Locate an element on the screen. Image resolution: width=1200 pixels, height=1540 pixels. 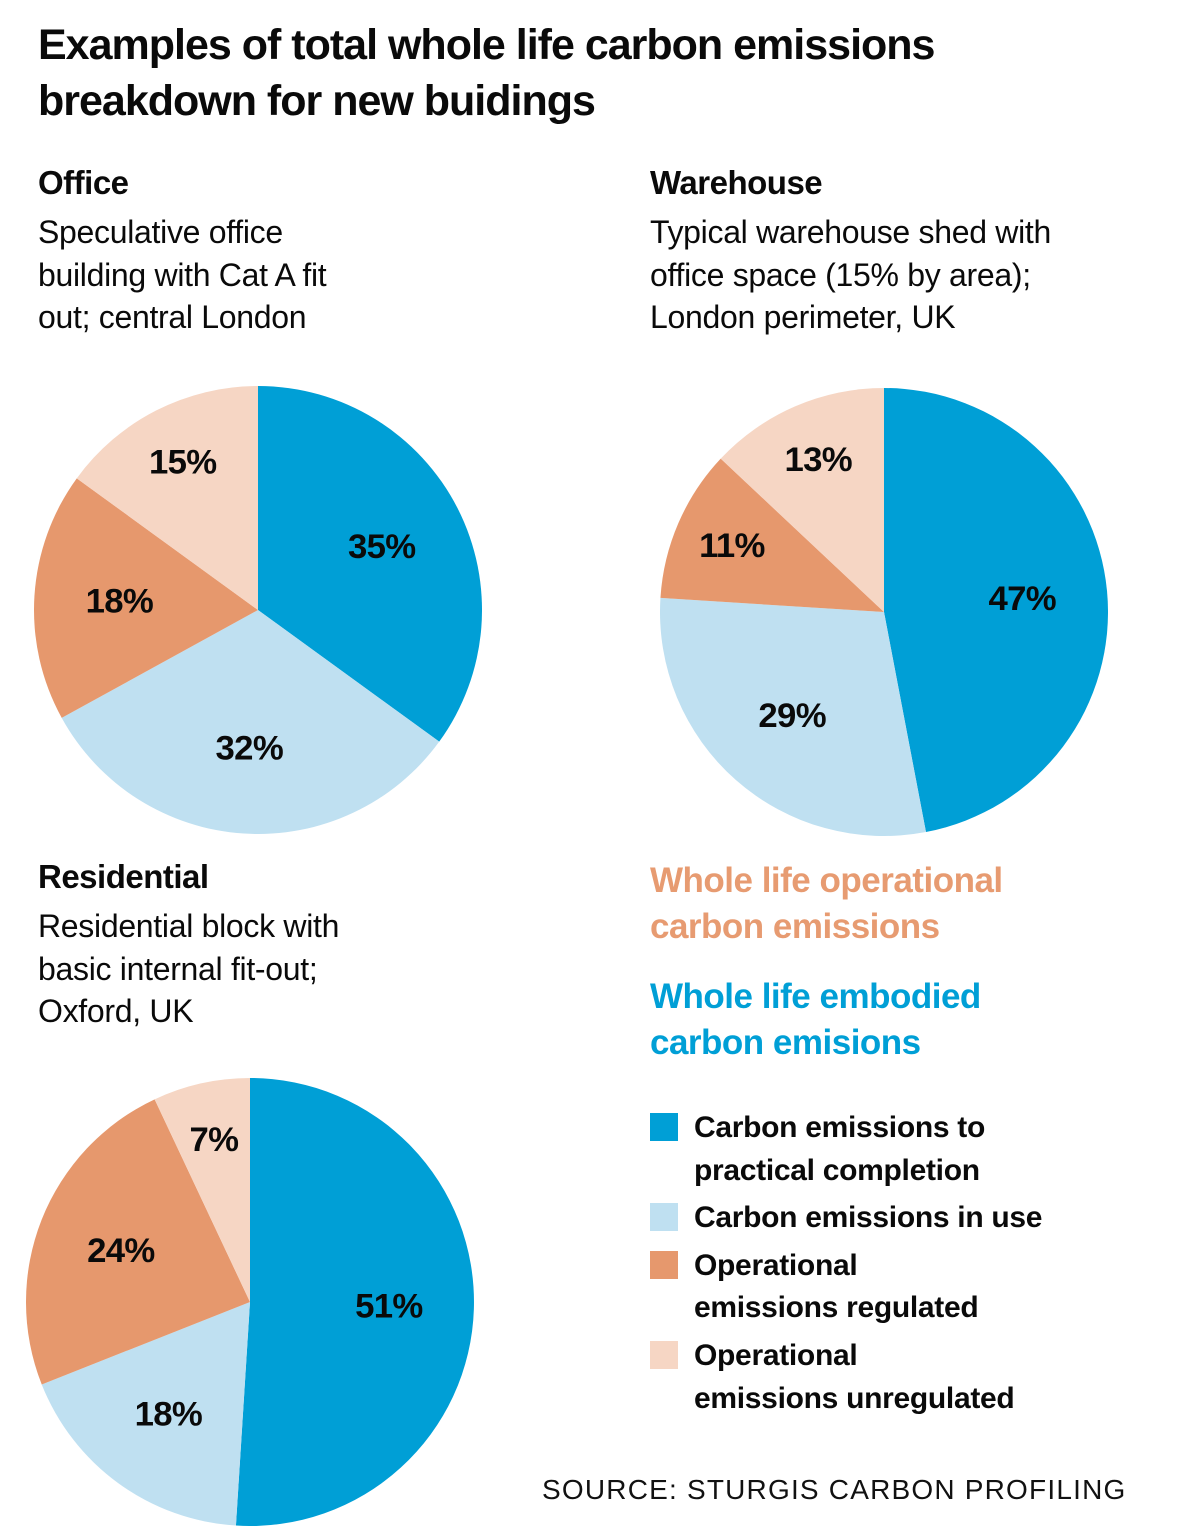
pie-value-label: 11% is located at coordinates (732, 546).